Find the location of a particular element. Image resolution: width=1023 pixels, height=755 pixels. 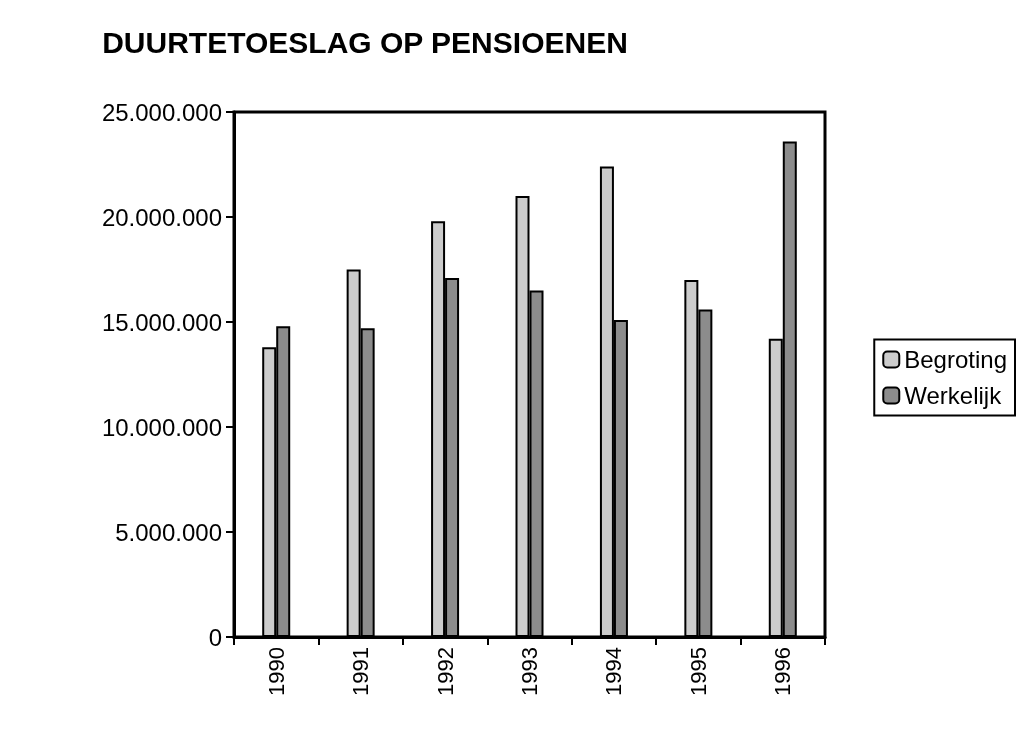

x-tick-label: 1991 is located at coordinates (361, 671).